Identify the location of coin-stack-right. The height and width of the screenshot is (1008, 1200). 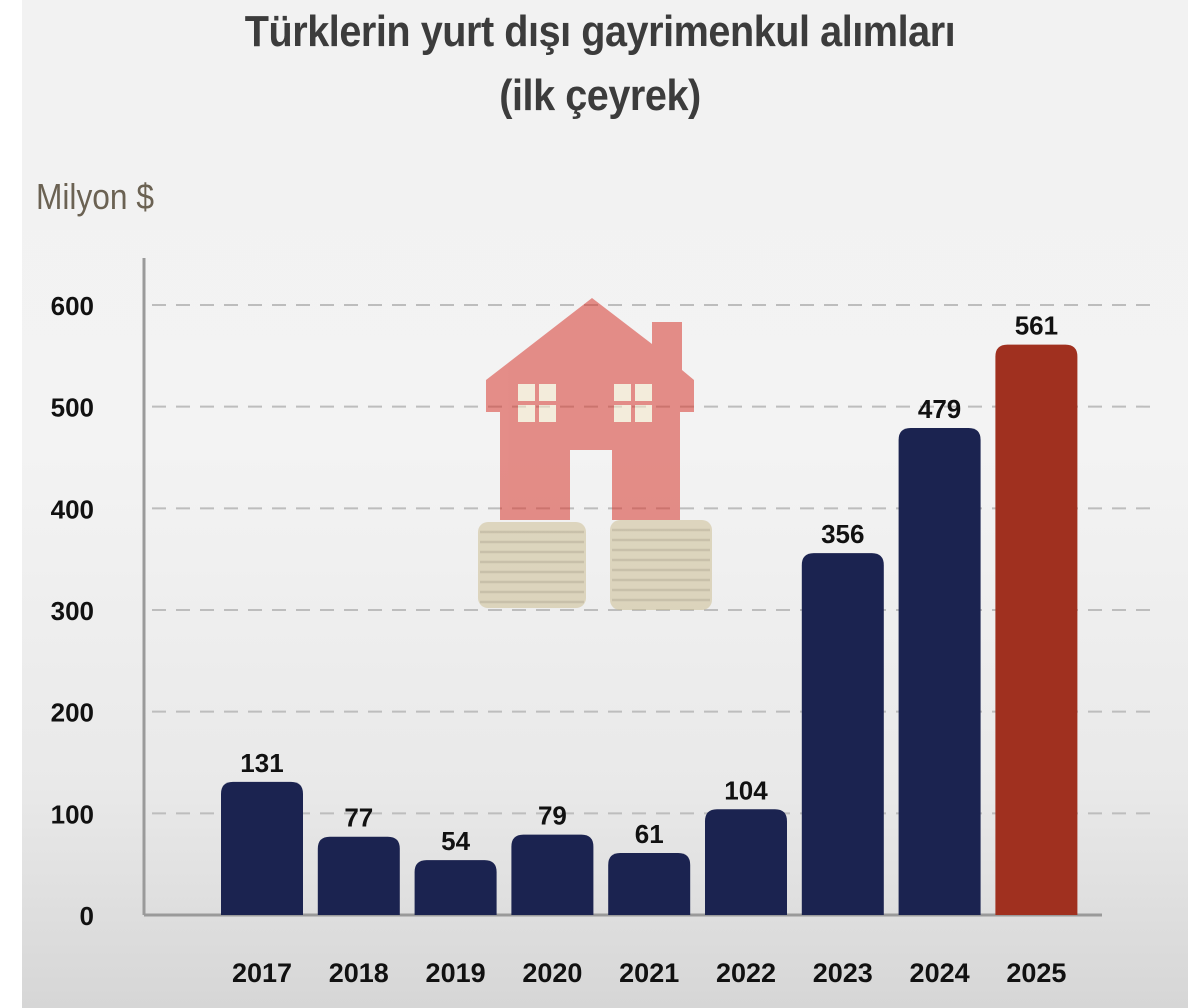
(661, 565).